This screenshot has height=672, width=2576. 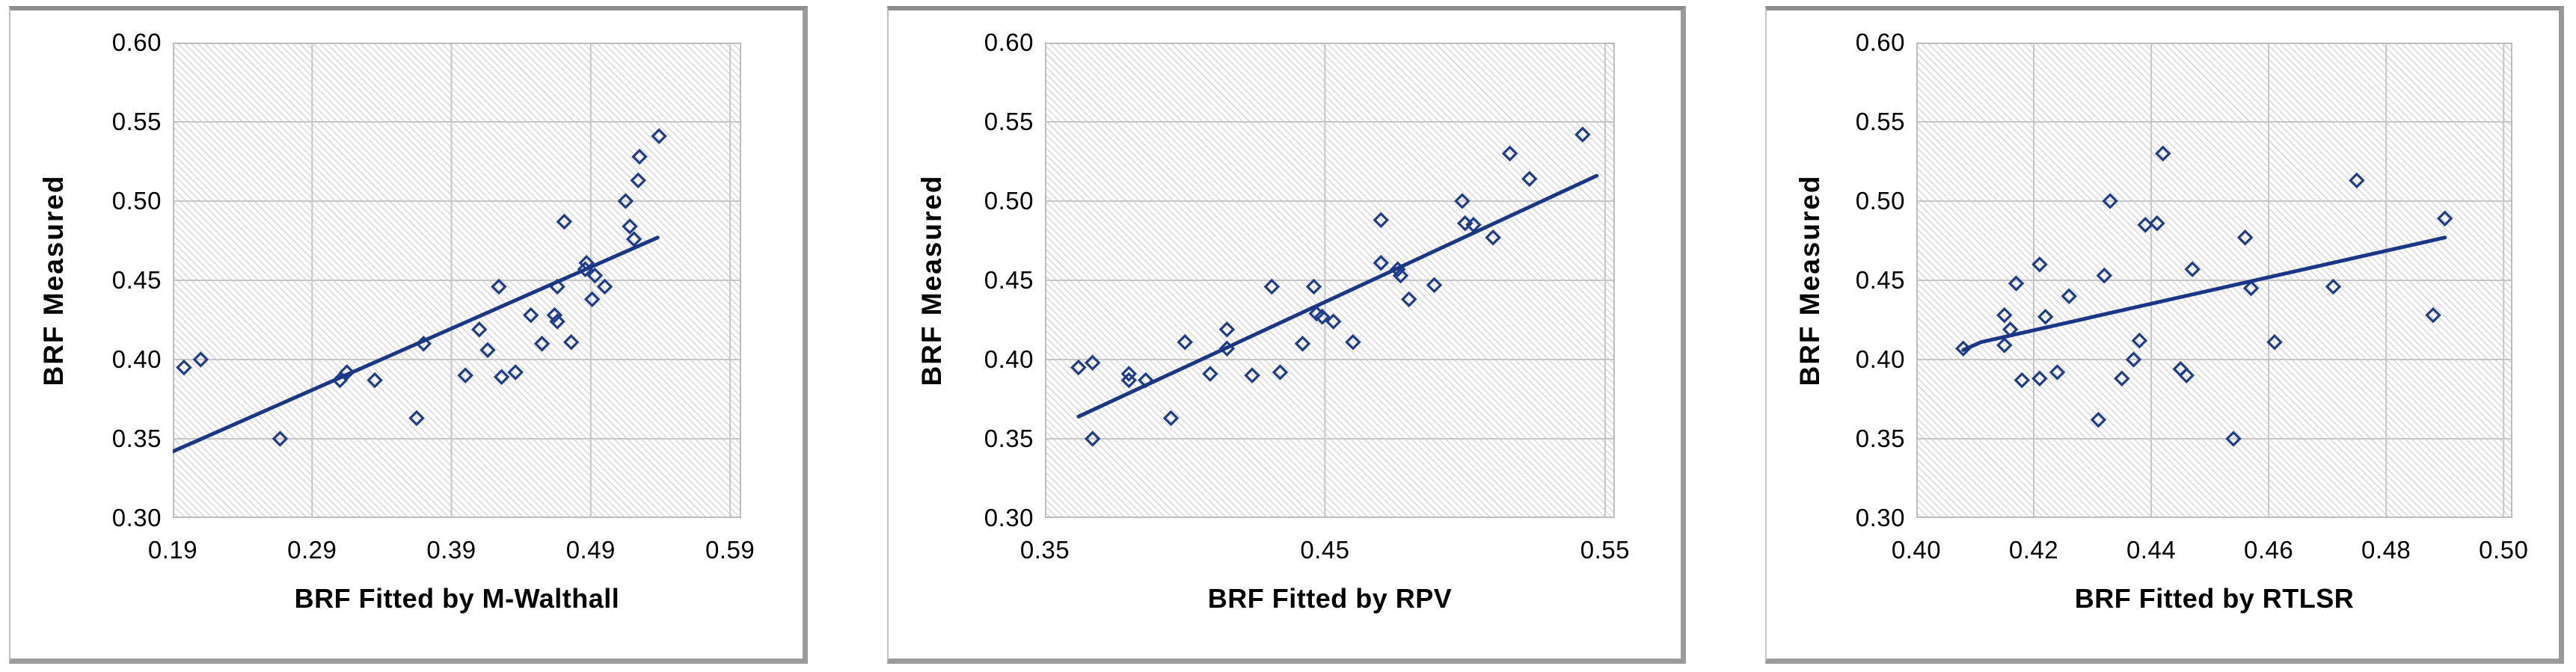 What do you see at coordinates (451, 550) in the screenshot?
I see `x-tick-label: 0.39` at bounding box center [451, 550].